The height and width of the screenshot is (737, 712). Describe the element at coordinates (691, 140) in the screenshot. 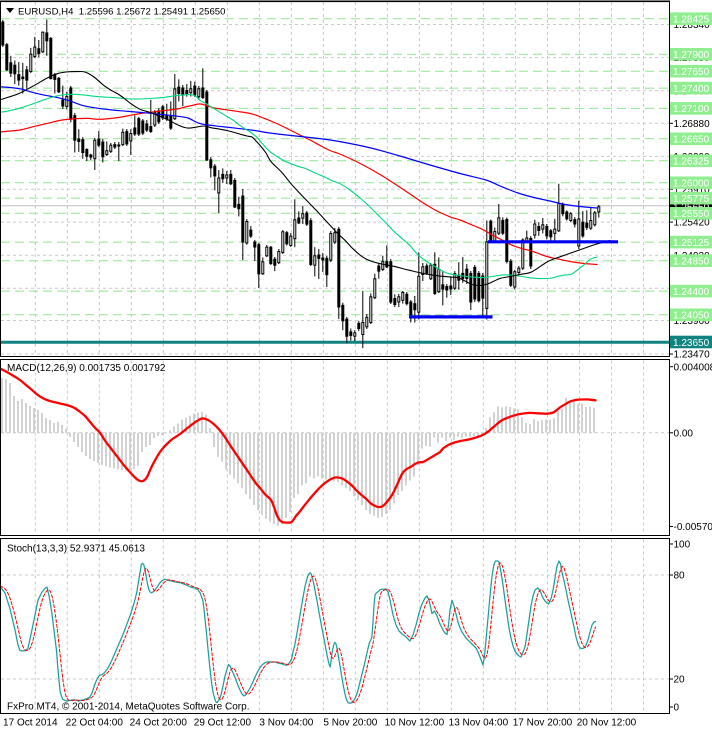

I see `svg-text: 1.26650` at that location.